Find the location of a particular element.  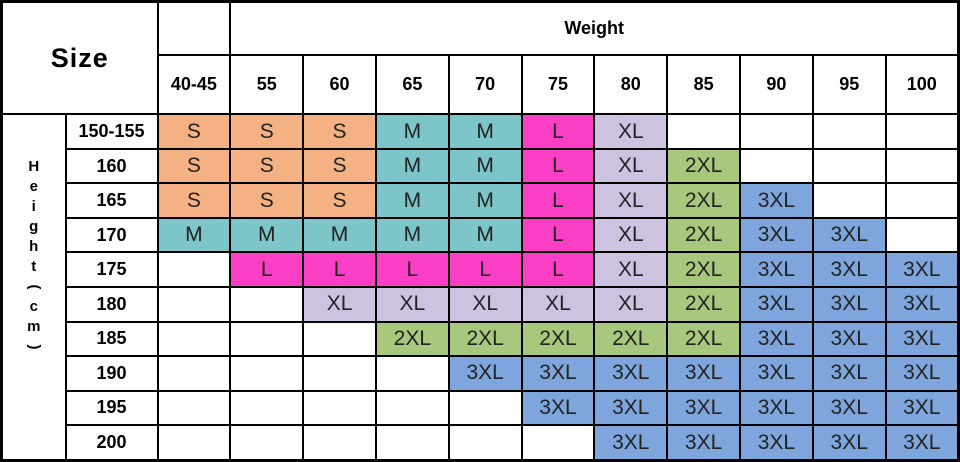

weight-col-header: 95 is located at coordinates (849, 84).